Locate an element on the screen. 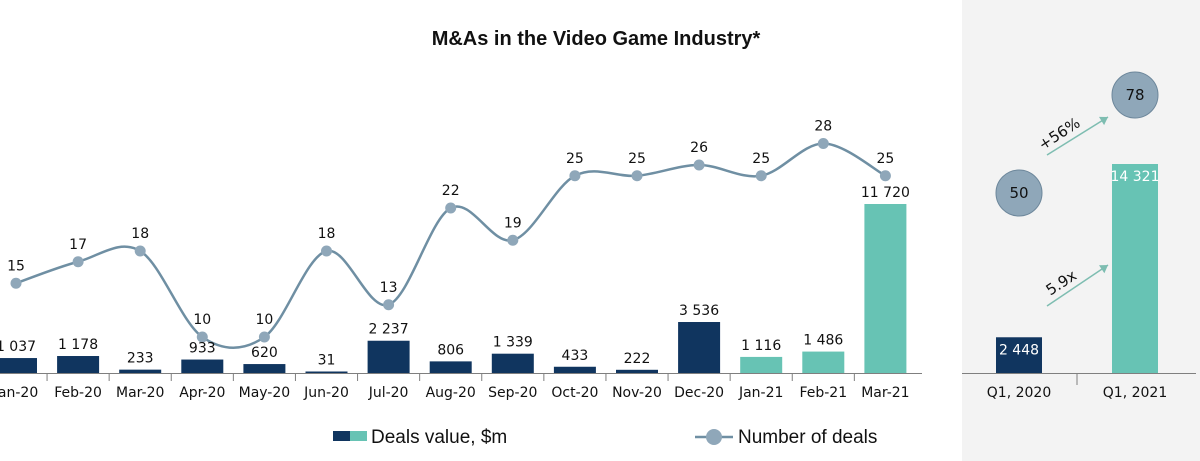 Image resolution: width=1200 pixels, height=461 pixels. growth-arrow-deals is located at coordinates (1077, 136).